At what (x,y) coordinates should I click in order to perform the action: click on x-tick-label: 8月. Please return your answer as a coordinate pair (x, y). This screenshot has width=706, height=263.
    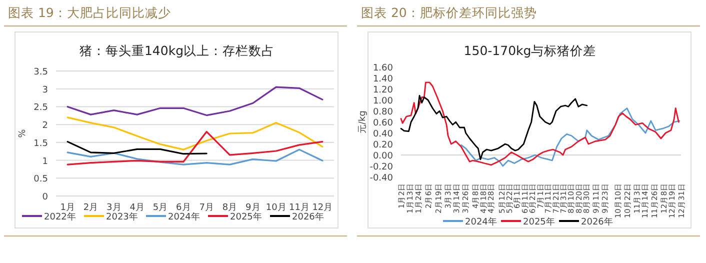
    Looking at the image, I should click on (230, 208).